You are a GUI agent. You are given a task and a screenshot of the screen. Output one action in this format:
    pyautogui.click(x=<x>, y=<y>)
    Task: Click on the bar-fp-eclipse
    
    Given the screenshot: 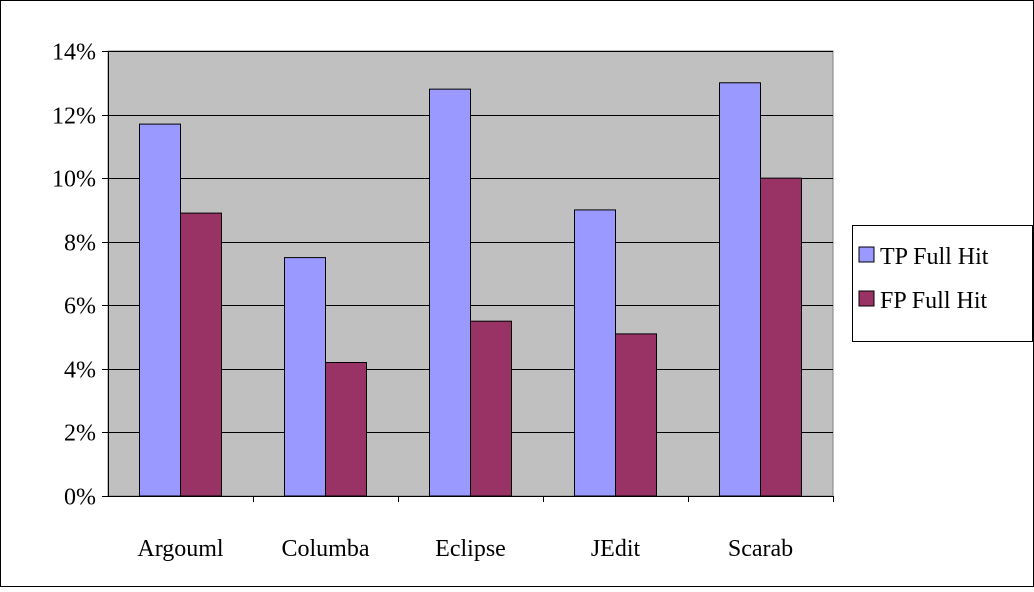 What is the action you would take?
    pyautogui.click(x=491, y=408)
    